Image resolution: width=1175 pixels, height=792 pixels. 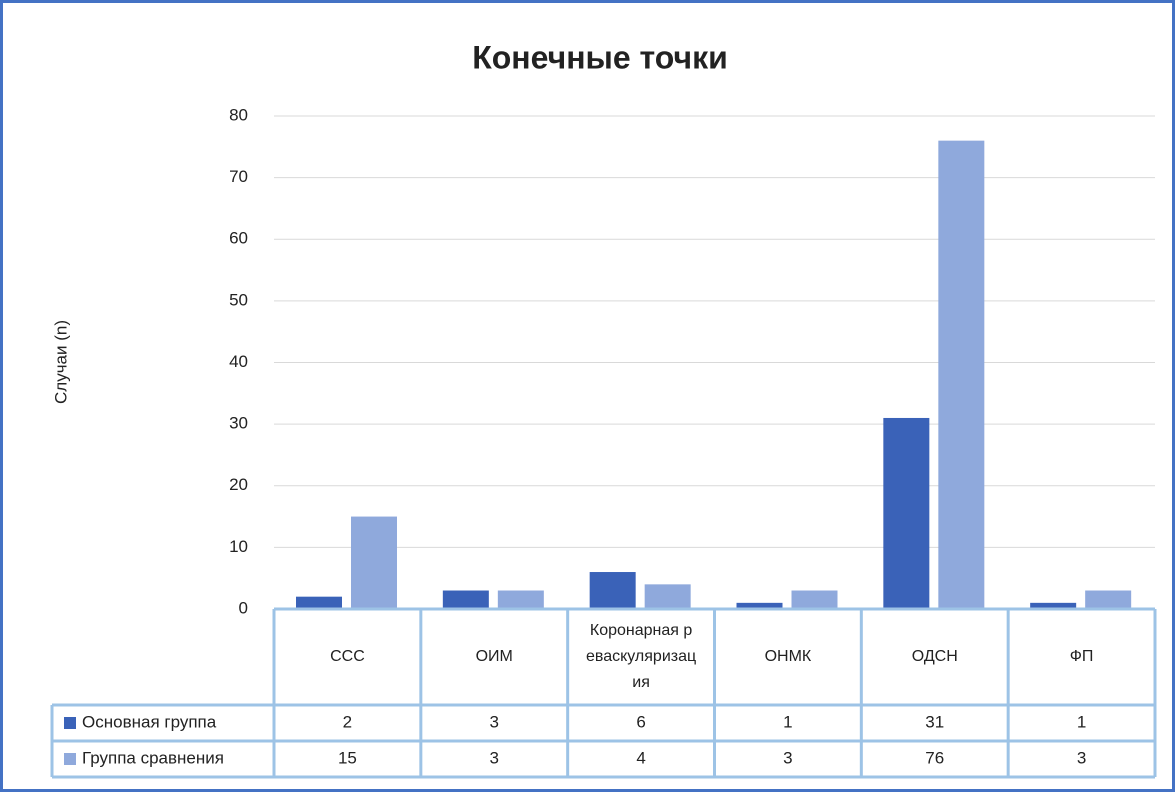 I want to click on y-axis-label: Случаи (n), so click(x=60, y=362).